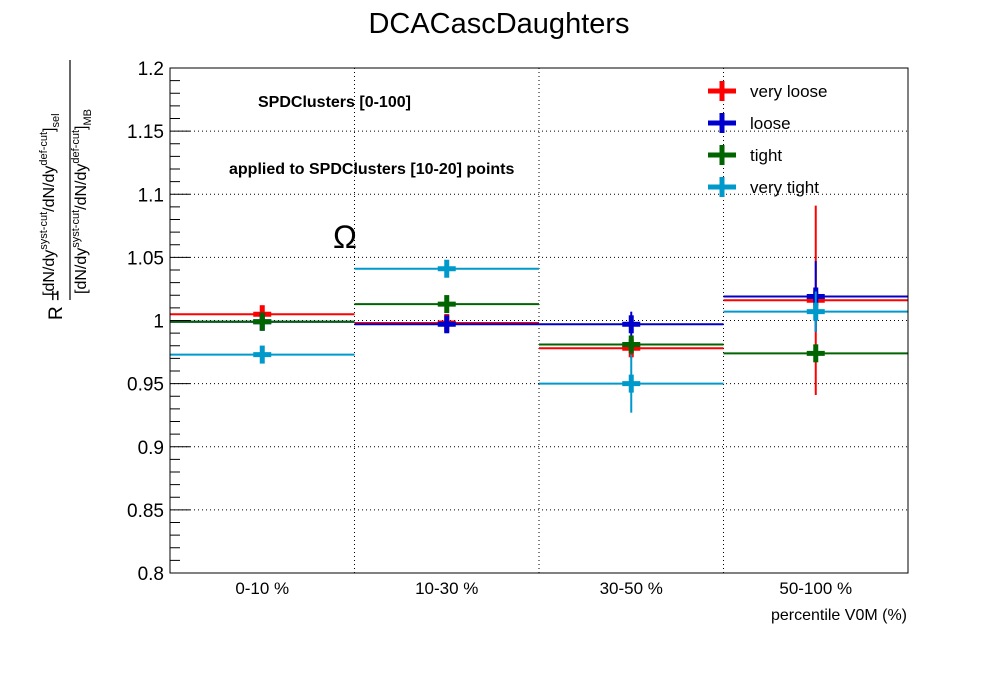  What do you see at coordinates (334, 102) in the screenshot?
I see `annotation-spdclusters: SPDClusters [0-100]` at bounding box center [334, 102].